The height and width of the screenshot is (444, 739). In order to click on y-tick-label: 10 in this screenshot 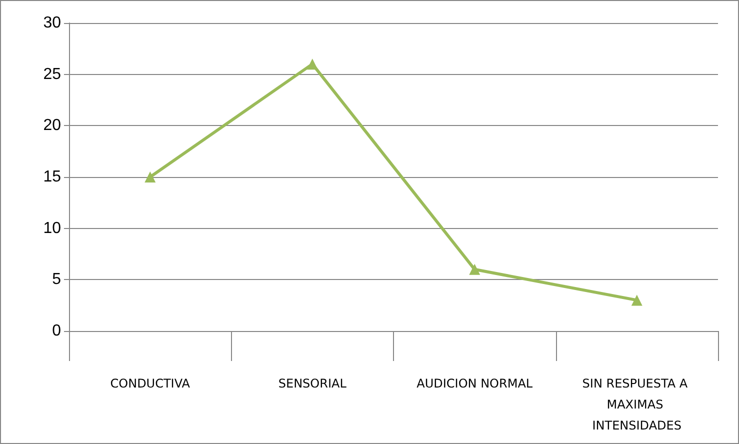, I will do `click(52, 228)`.